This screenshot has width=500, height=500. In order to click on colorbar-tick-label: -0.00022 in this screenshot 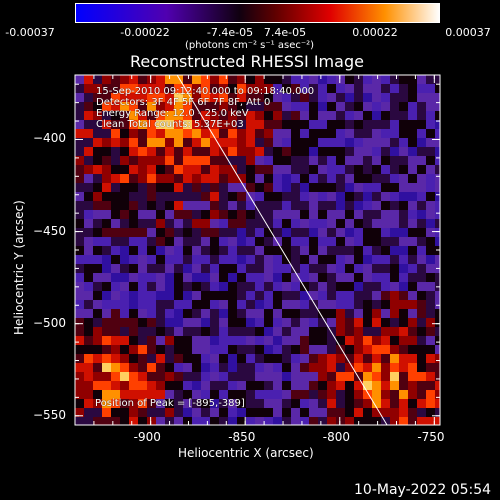, I will do `click(145, 32)`.